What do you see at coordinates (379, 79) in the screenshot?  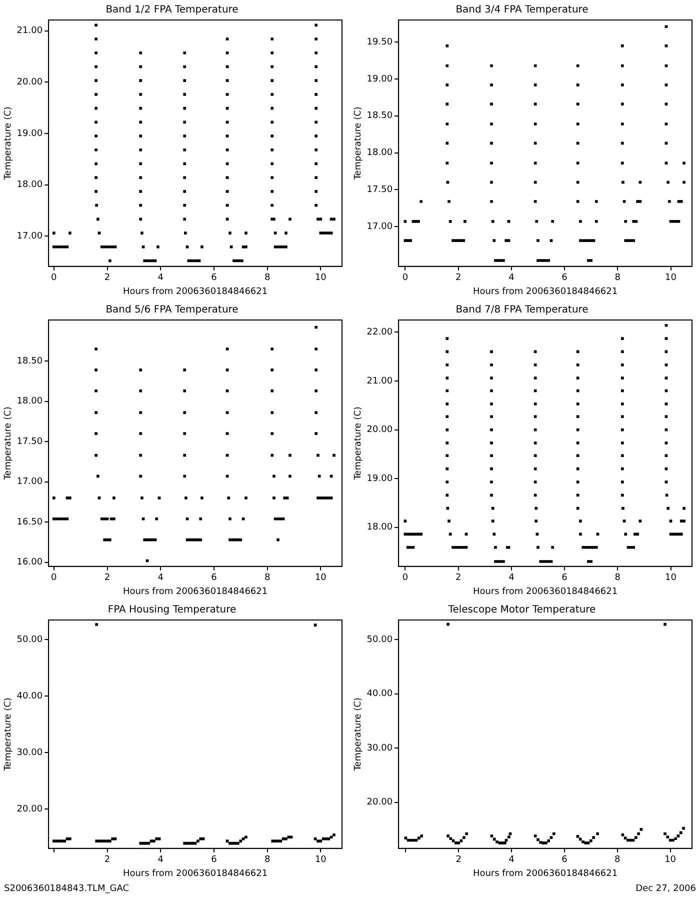 I see `y-tick-label: 19.00` at bounding box center [379, 79].